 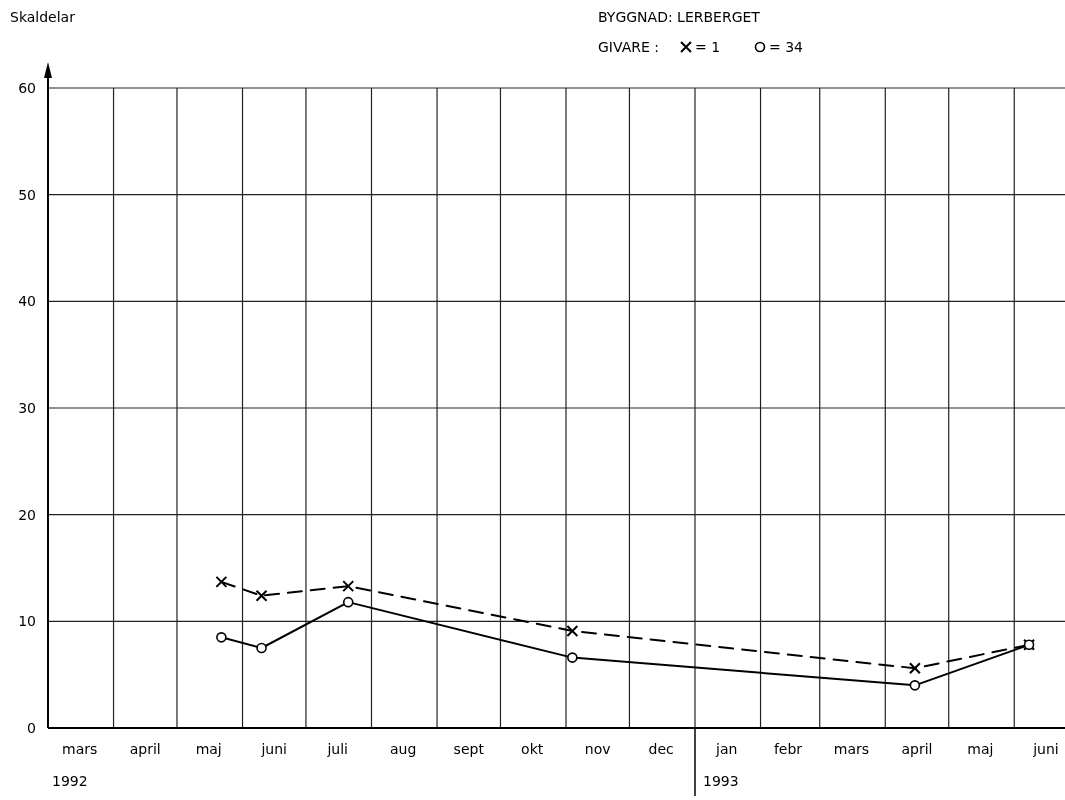 What do you see at coordinates (27, 514) in the screenshot?
I see `y-tick-label: 20` at bounding box center [27, 514].